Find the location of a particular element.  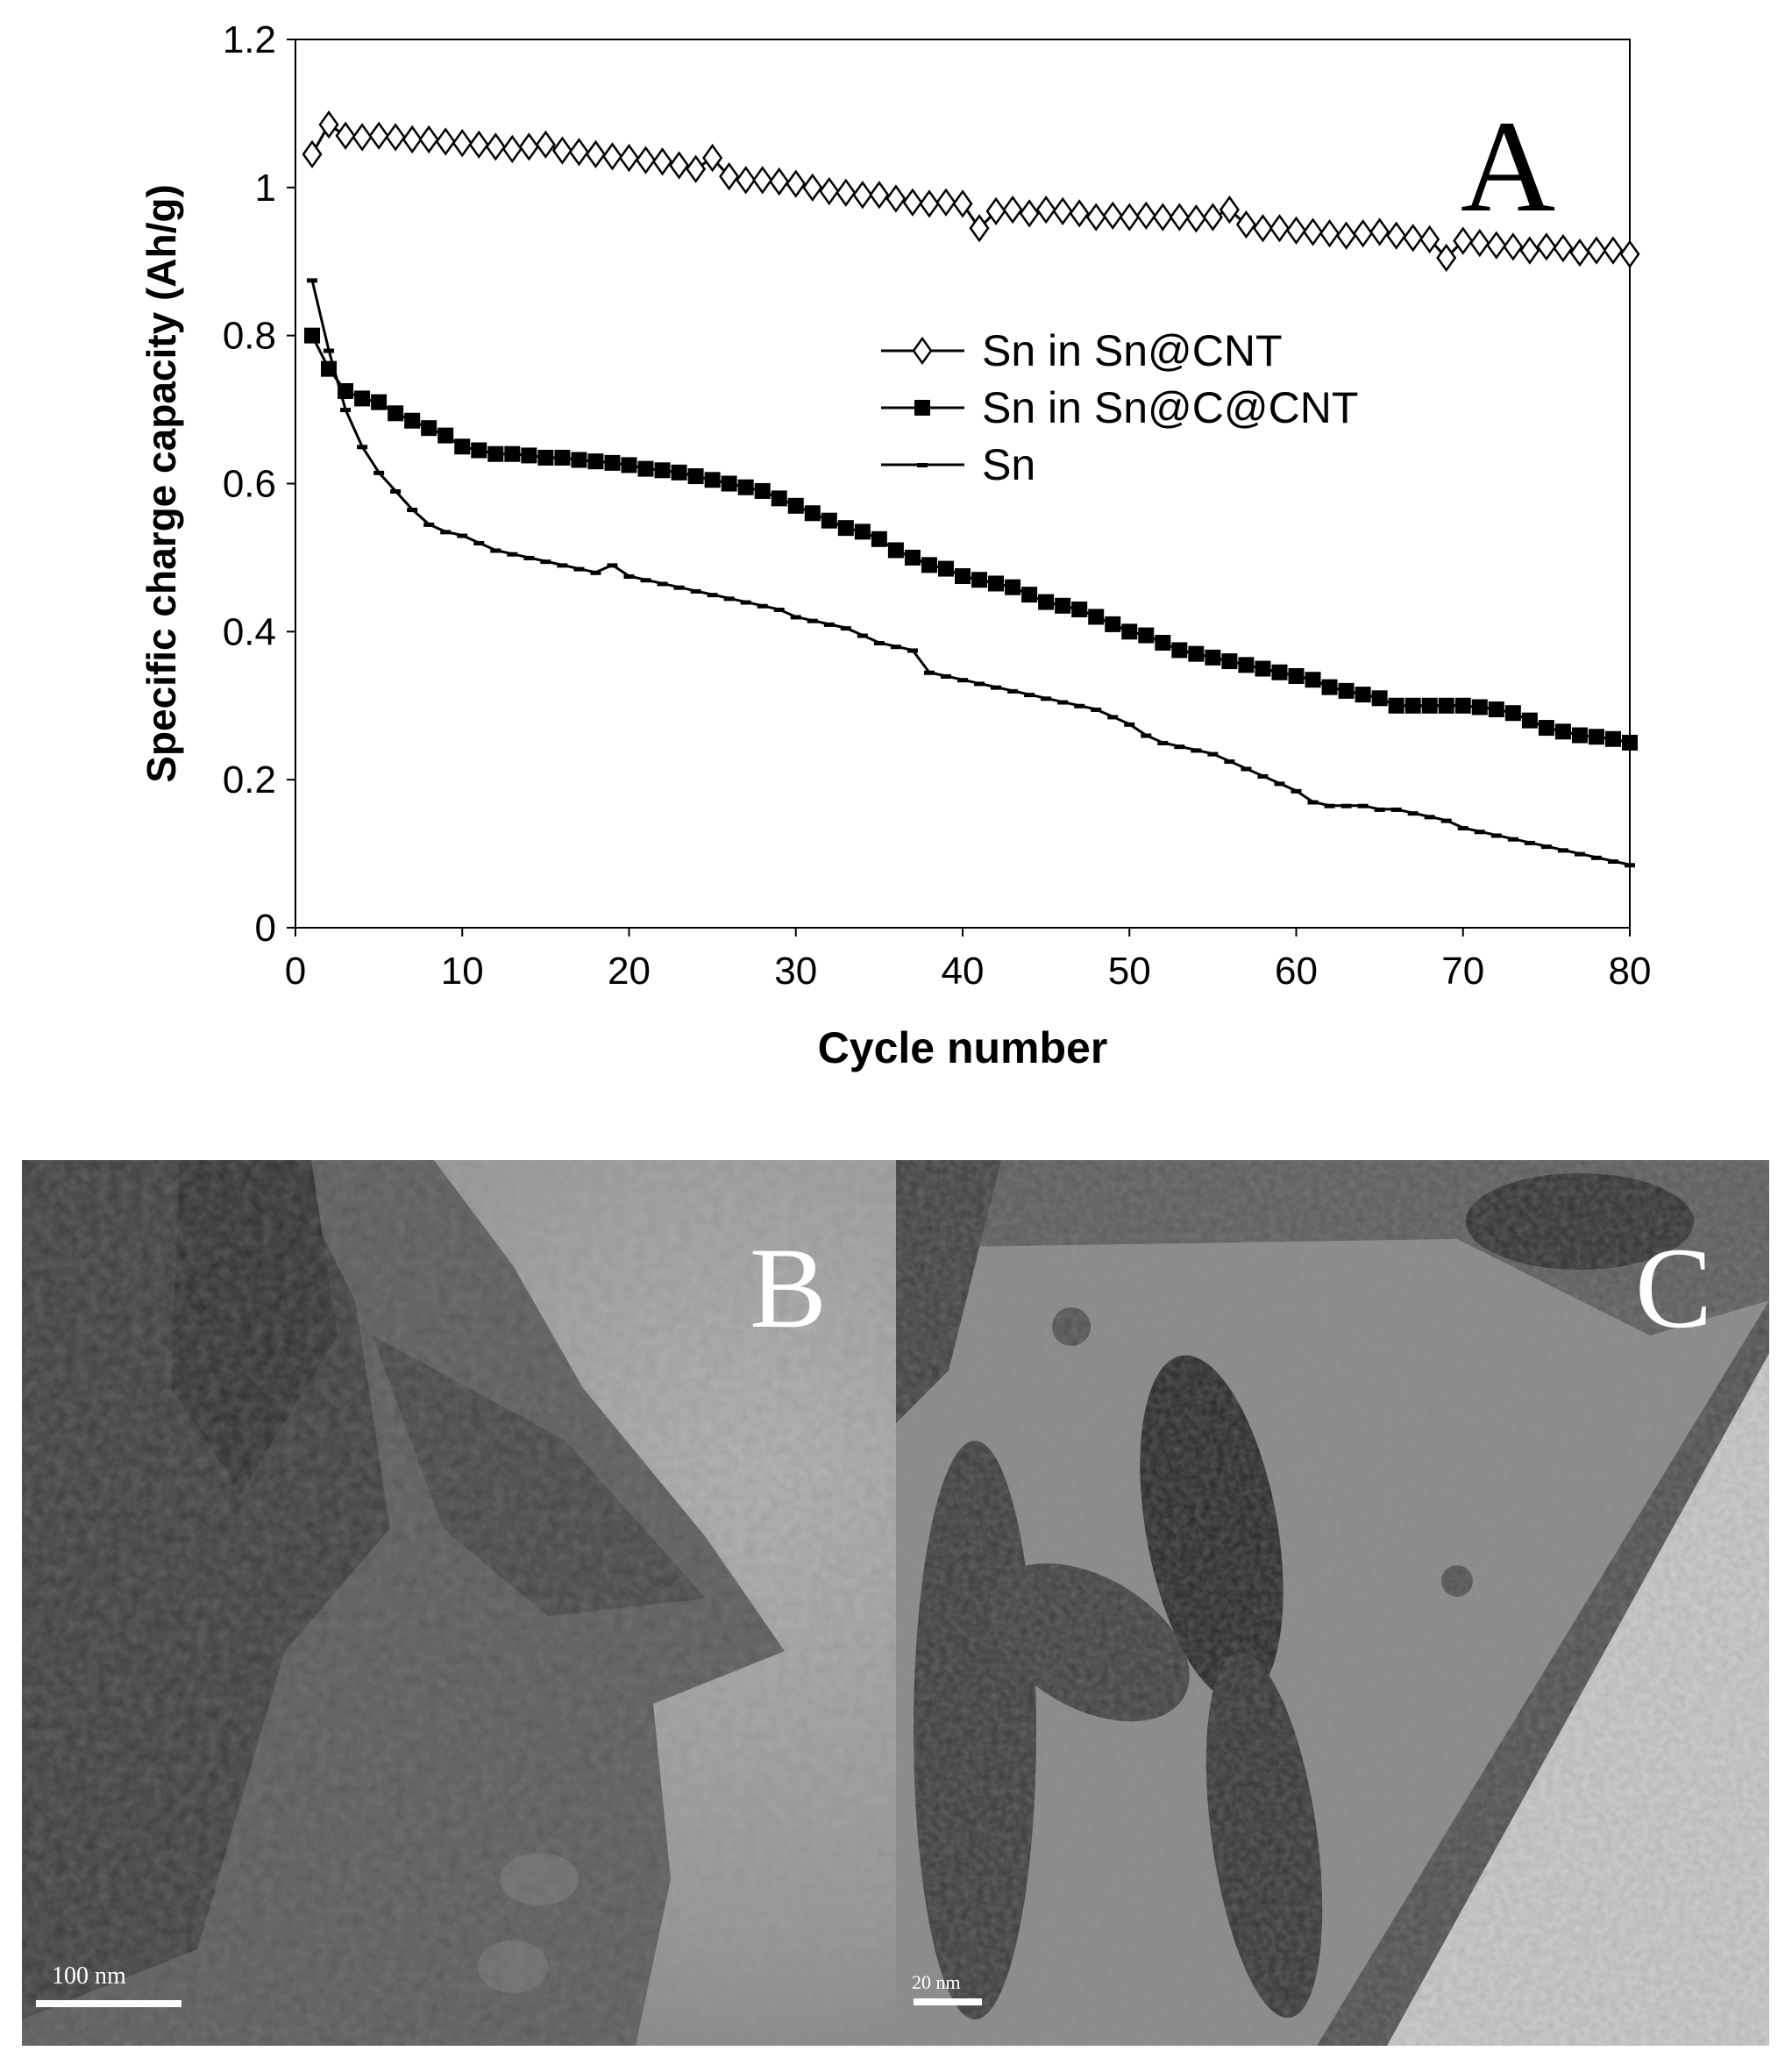

y-tick-label: 1 is located at coordinates (265, 188).